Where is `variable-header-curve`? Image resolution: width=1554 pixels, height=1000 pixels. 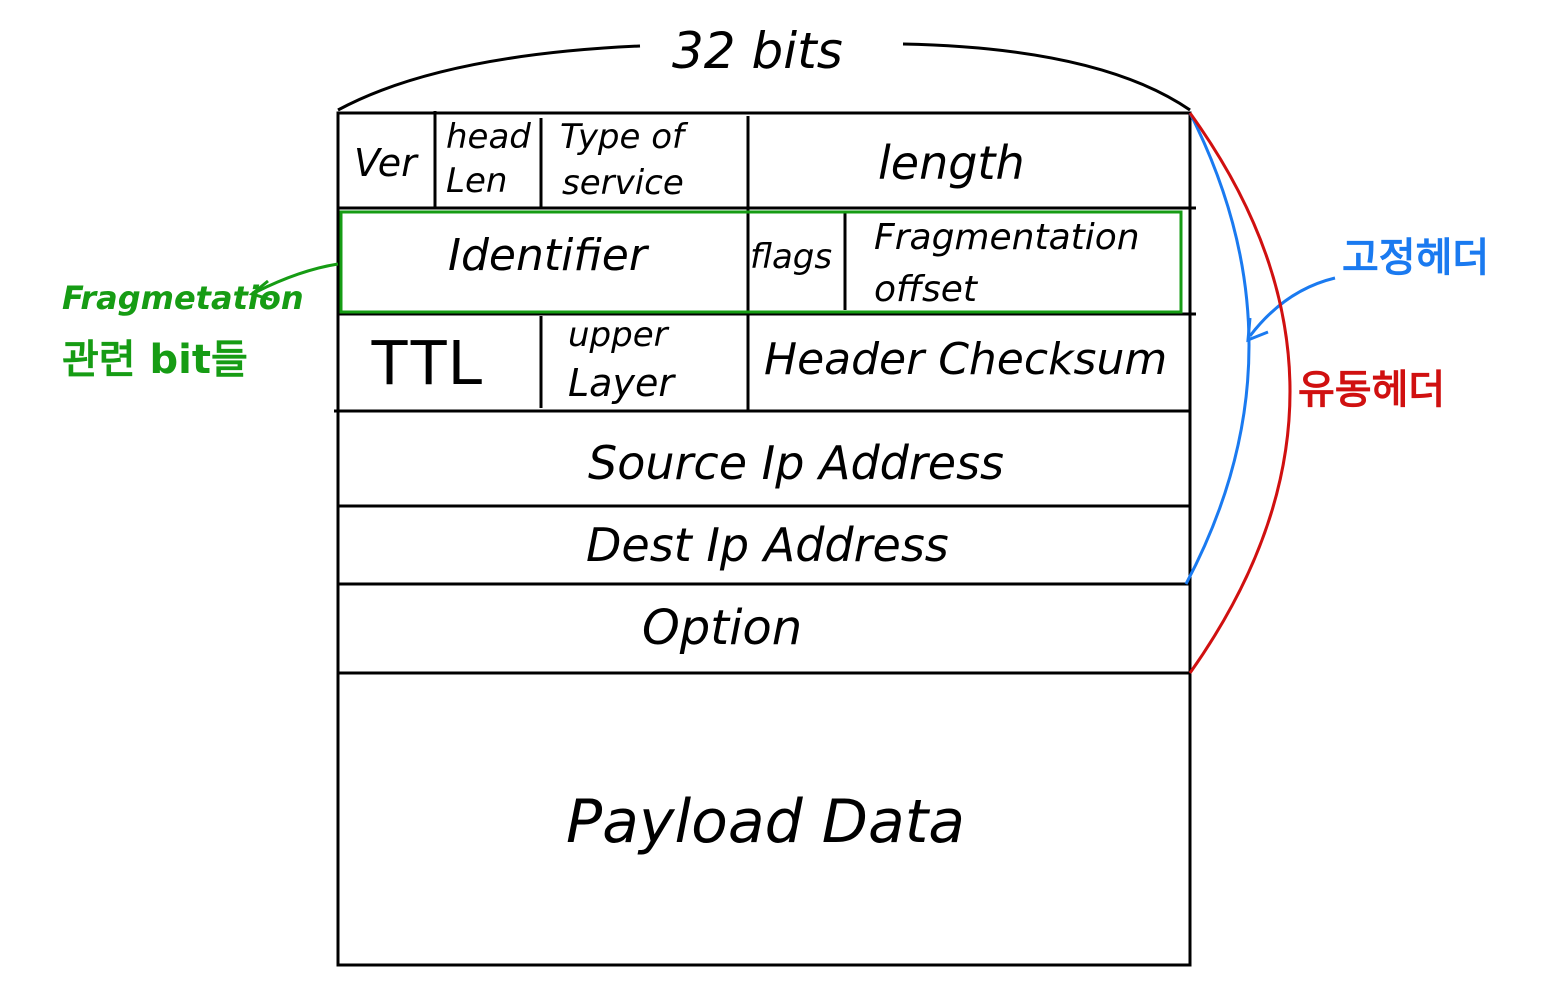
variable-header-curve is located at coordinates (1240, 393).